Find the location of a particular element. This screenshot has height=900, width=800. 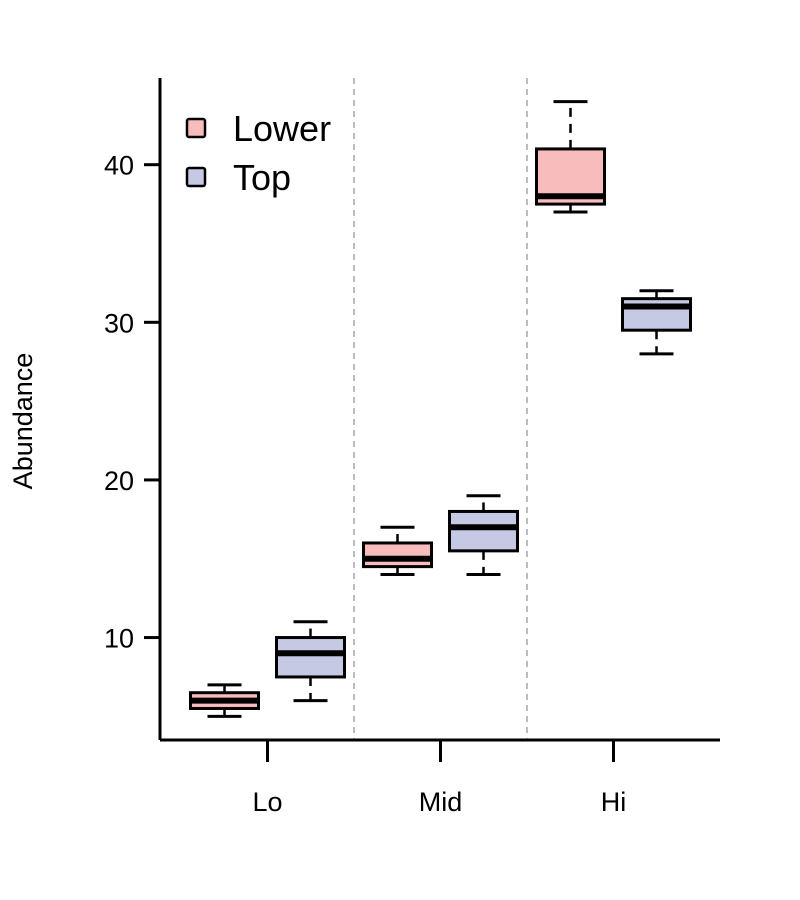

y-tick-label: 30 is located at coordinates (119, 323).